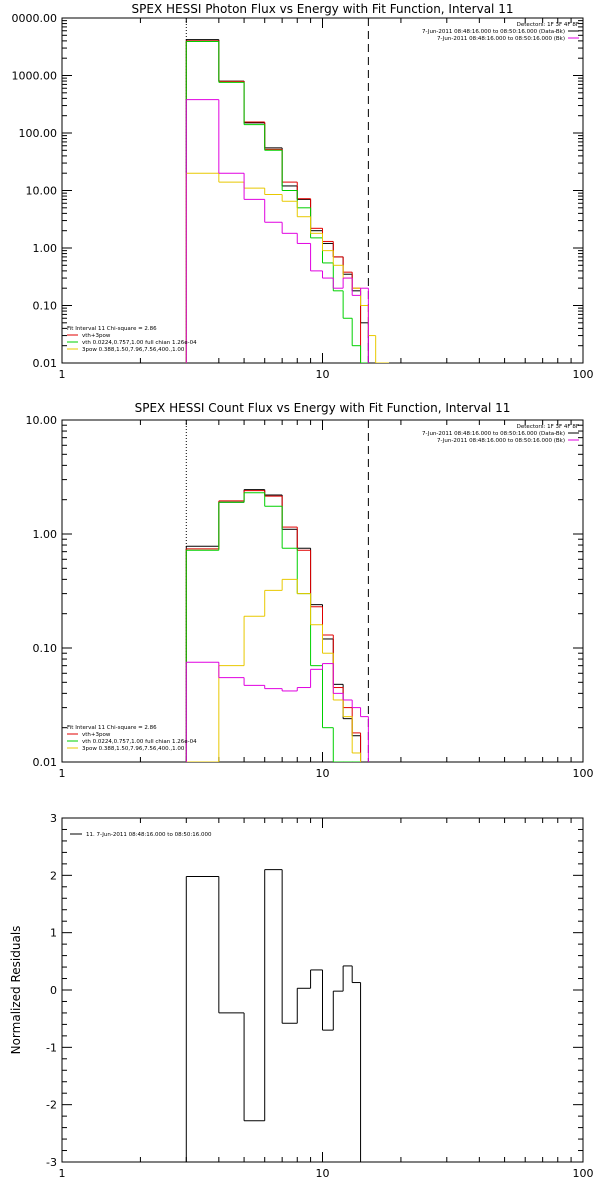  Describe the element at coordinates (35, 18) in the screenshot. I see `y-tick-label: 0000.00` at that location.